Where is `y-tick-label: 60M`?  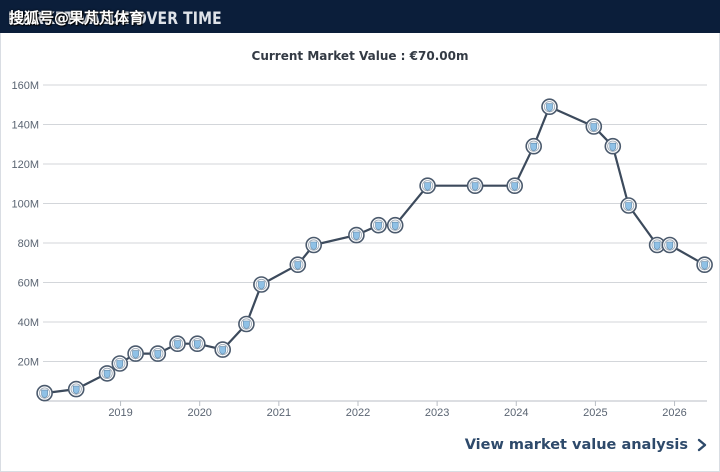 y-tick-label: 60M is located at coordinates (28, 284).